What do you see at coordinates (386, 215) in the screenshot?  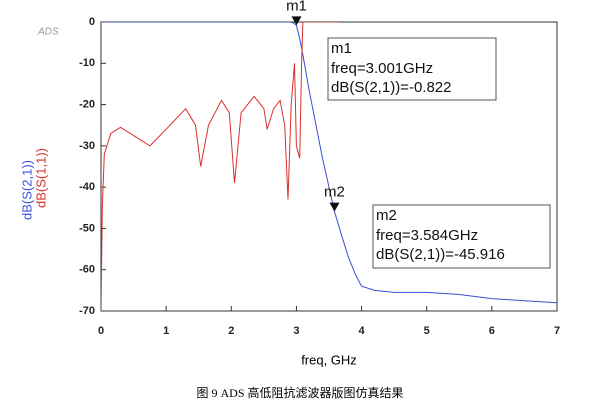 I see `marker-box-title: m2` at bounding box center [386, 215].